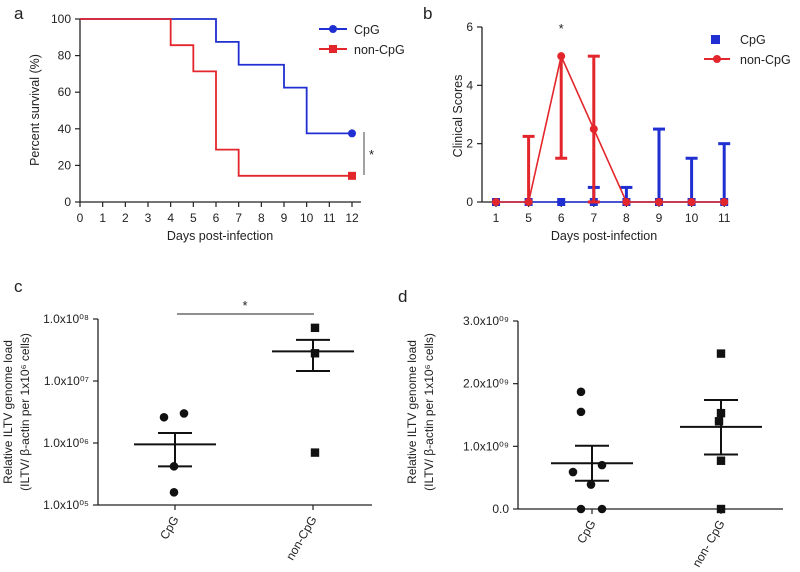 This screenshot has width=800, height=572. What do you see at coordinates (724, 218) in the screenshot?
I see `b-x-tick-label: 11` at bounding box center [724, 218].